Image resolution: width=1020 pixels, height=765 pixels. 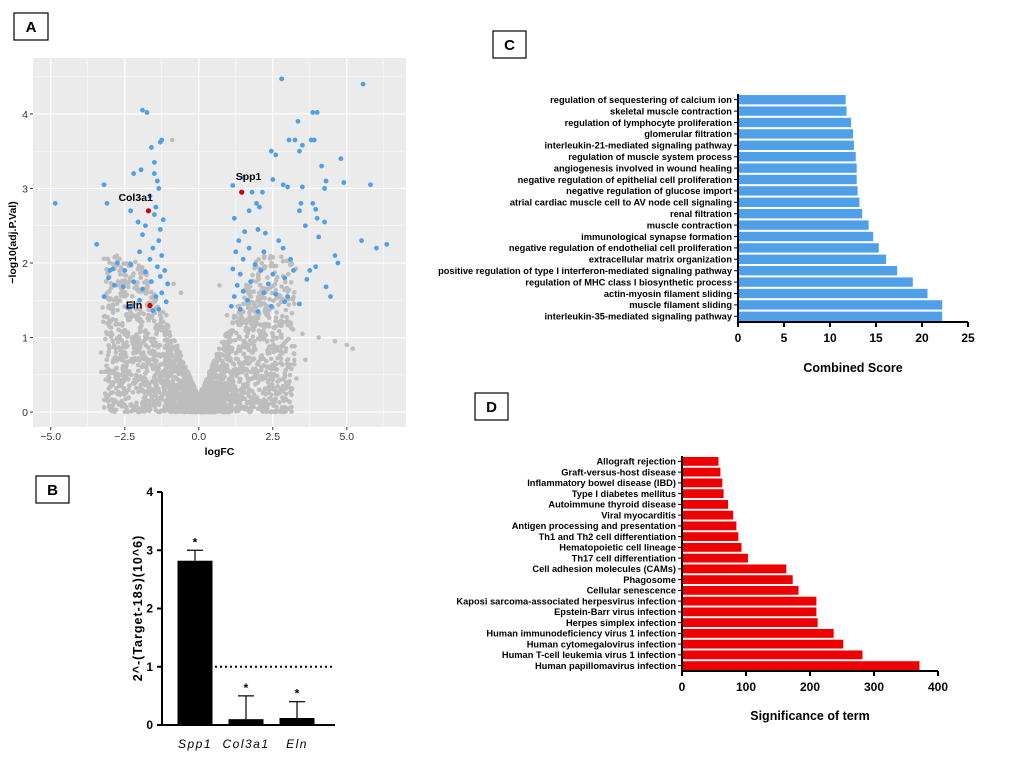 I want to click on x-tick-label: 20, so click(x=922, y=338).